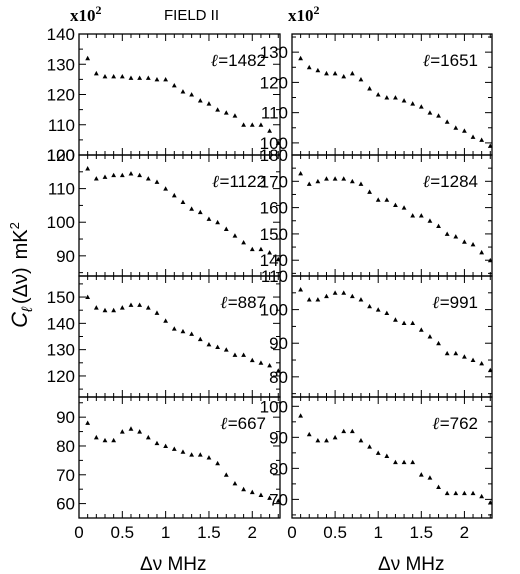 The height and width of the screenshot is (574, 520). Describe the element at coordinates (239, 182) in the screenshot. I see `panel-ell-label: ℓ=1122` at that location.